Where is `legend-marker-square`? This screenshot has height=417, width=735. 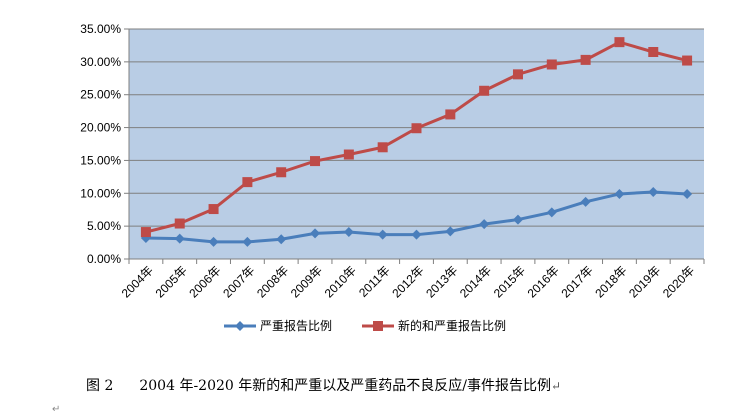
legend-marker-square is located at coordinates (378, 326).